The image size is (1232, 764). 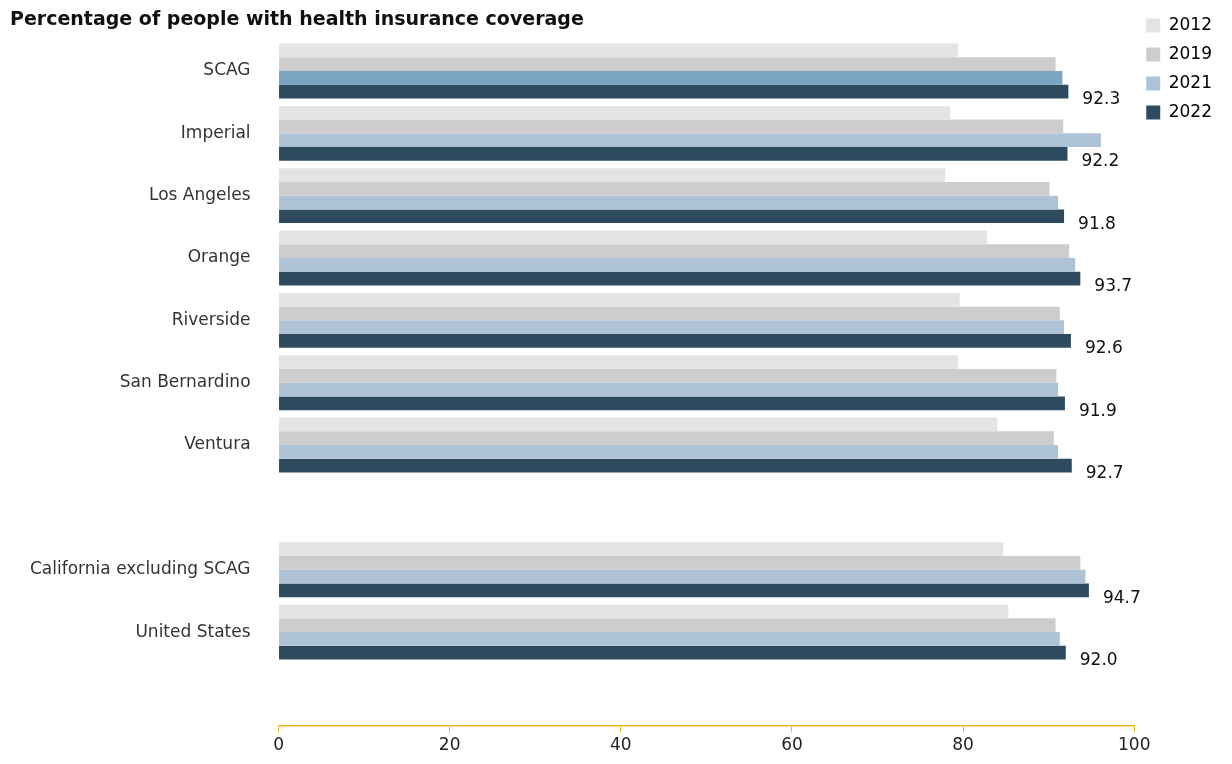 What do you see at coordinates (1113, 285) in the screenshot?
I see `data-label: 93.7` at bounding box center [1113, 285].